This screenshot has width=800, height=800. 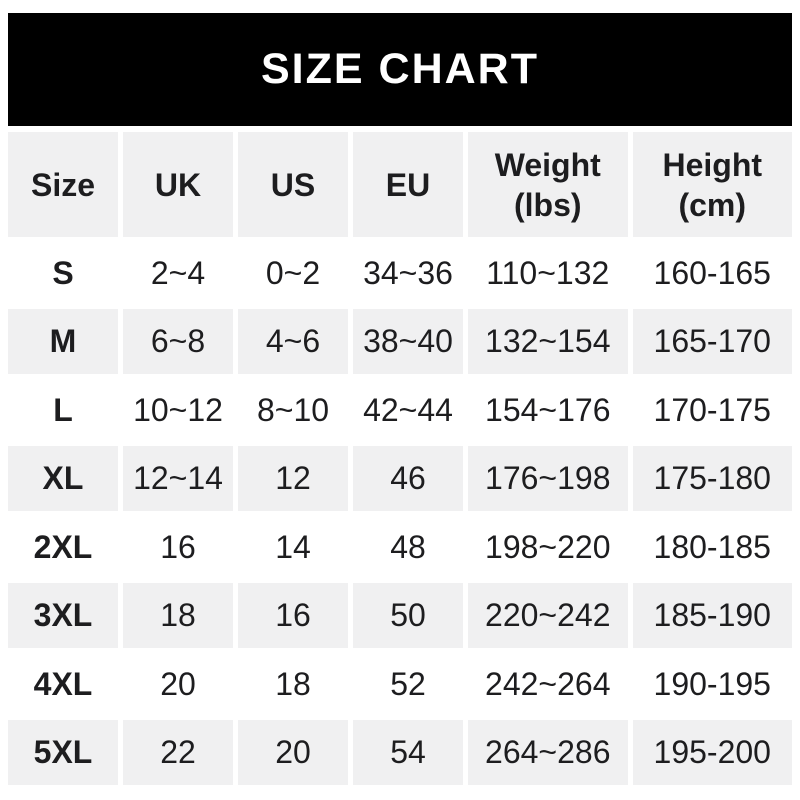 I want to click on cell-uk: 12~14, so click(x=178, y=478).